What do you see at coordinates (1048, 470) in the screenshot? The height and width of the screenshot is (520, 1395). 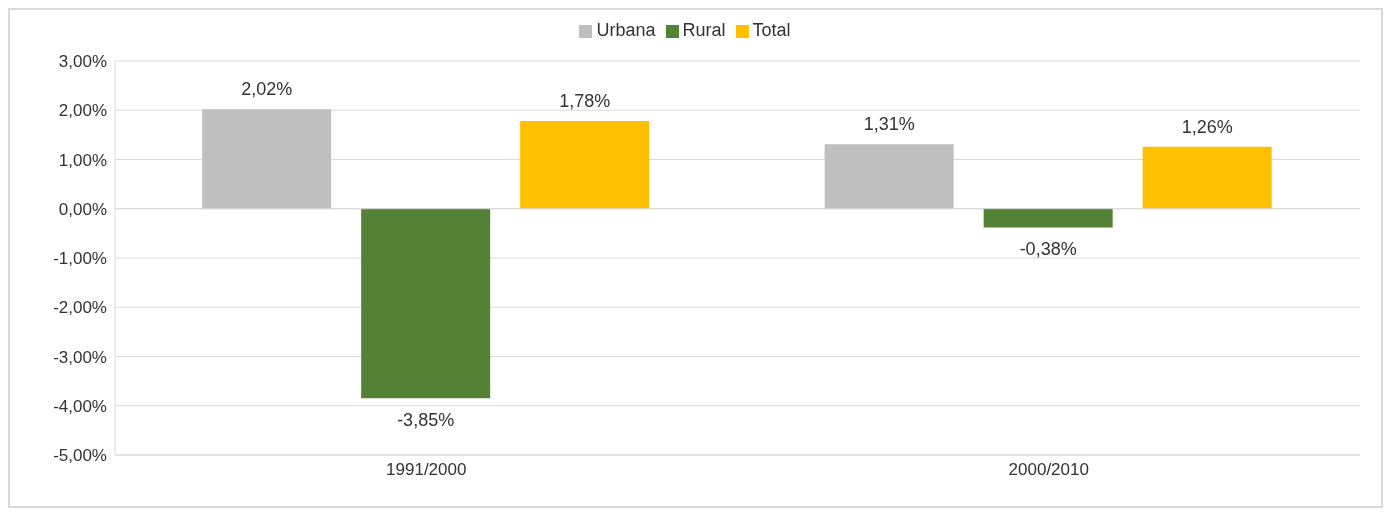 I see `x-tick-label: 2000/2010` at bounding box center [1048, 470].